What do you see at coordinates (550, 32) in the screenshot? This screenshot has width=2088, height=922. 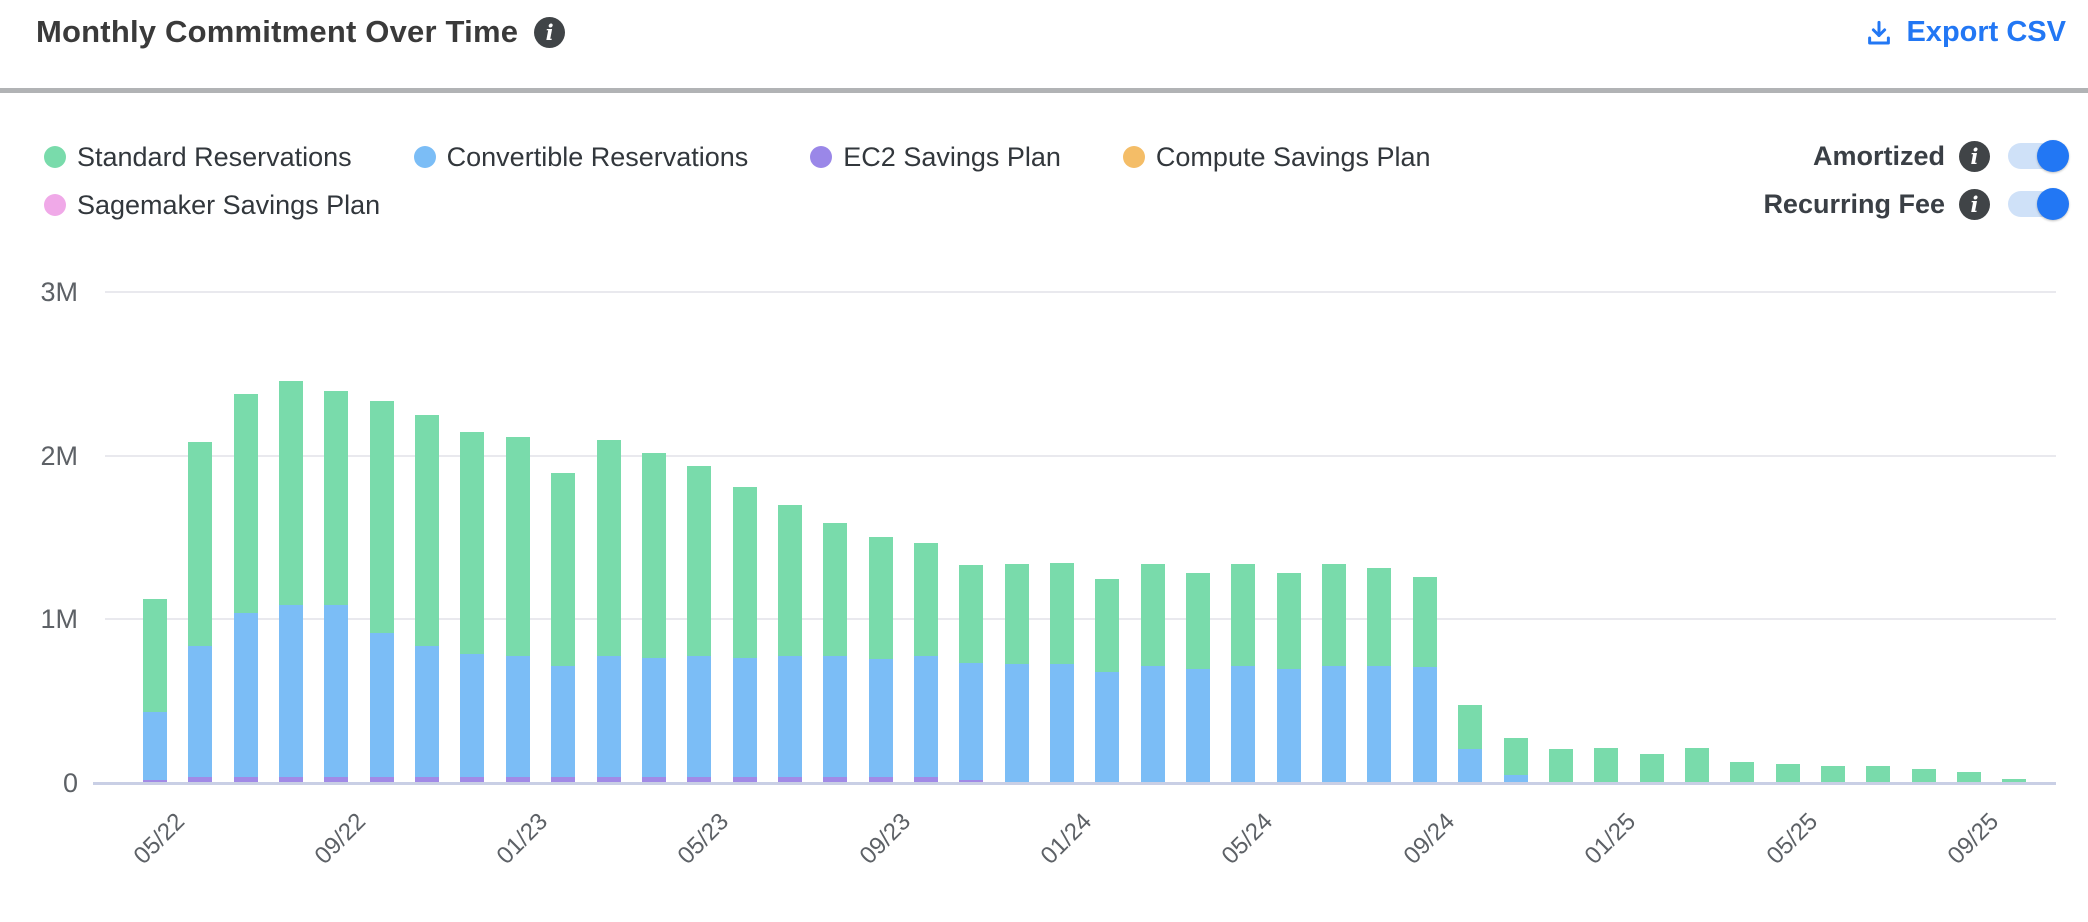 I see `title-info-icon: i` at bounding box center [550, 32].